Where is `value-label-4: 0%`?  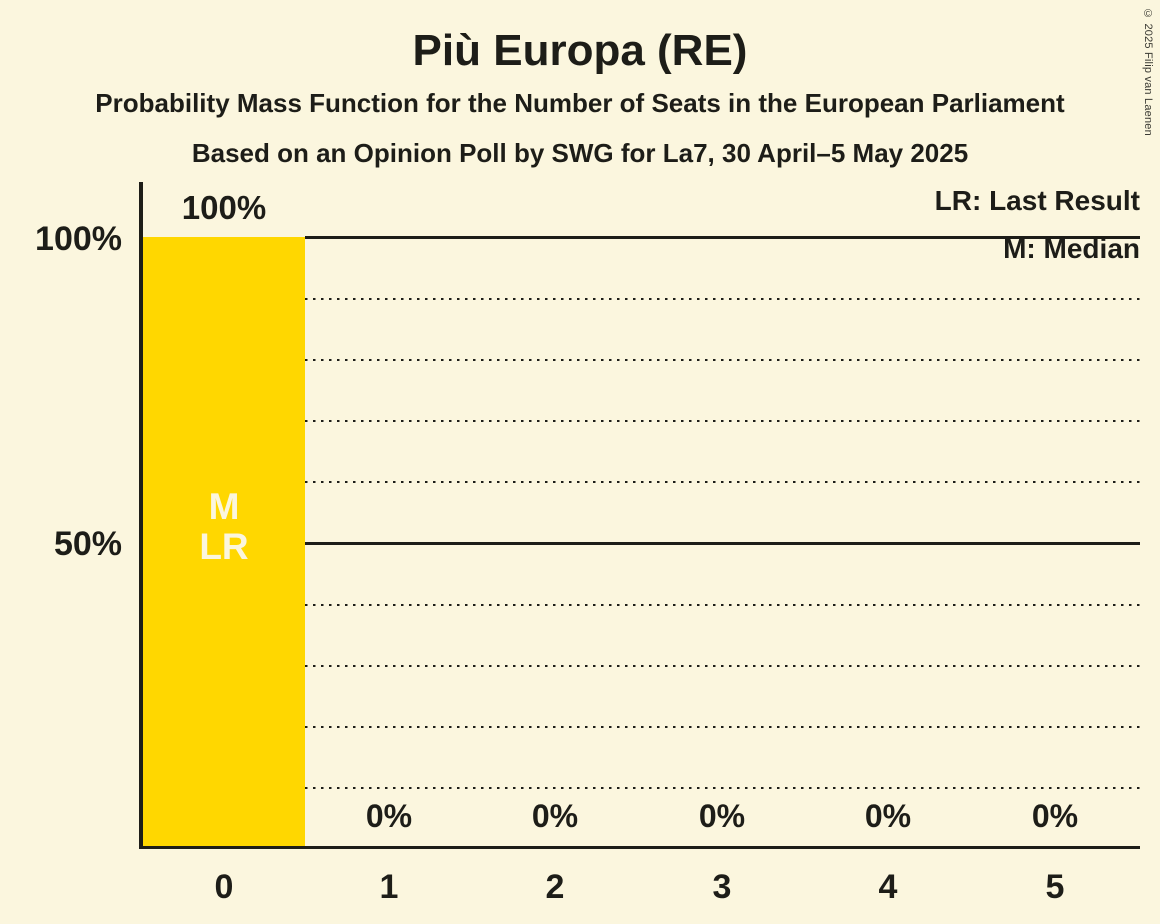
value-label-4: 0% is located at coordinates (888, 816).